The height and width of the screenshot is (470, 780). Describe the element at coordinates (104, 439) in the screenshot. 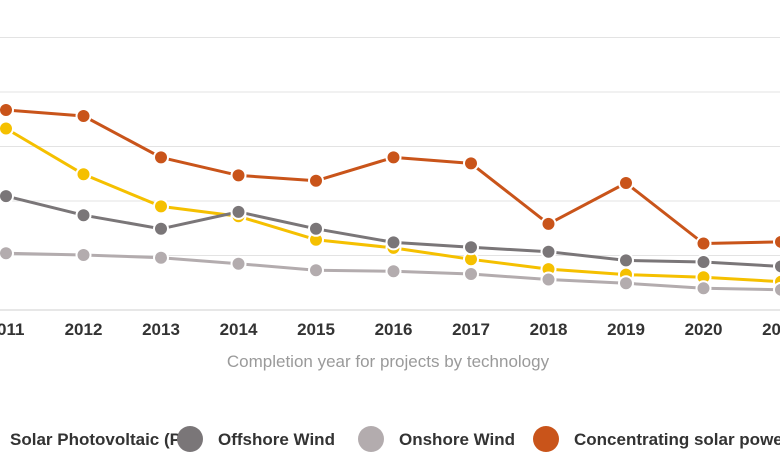

I see `legend-label: Solar Photovoltaic (PV)` at that location.